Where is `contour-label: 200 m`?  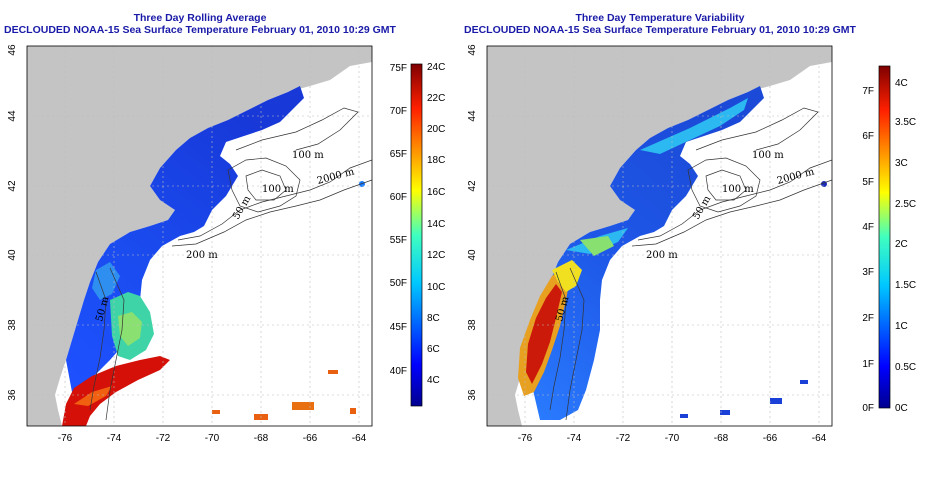 contour-label: 200 m is located at coordinates (662, 255).